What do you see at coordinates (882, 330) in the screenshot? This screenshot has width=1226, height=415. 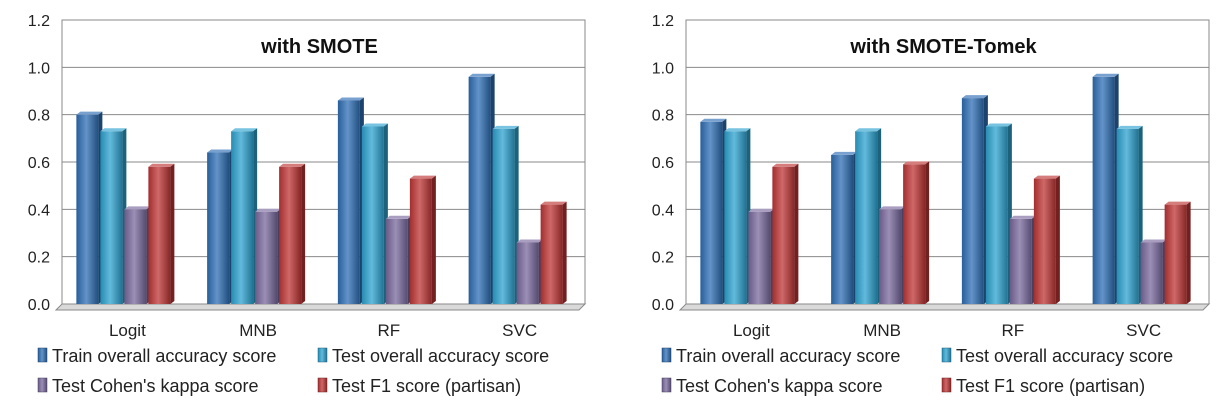 I see `x-tick-label: MNB` at bounding box center [882, 330].